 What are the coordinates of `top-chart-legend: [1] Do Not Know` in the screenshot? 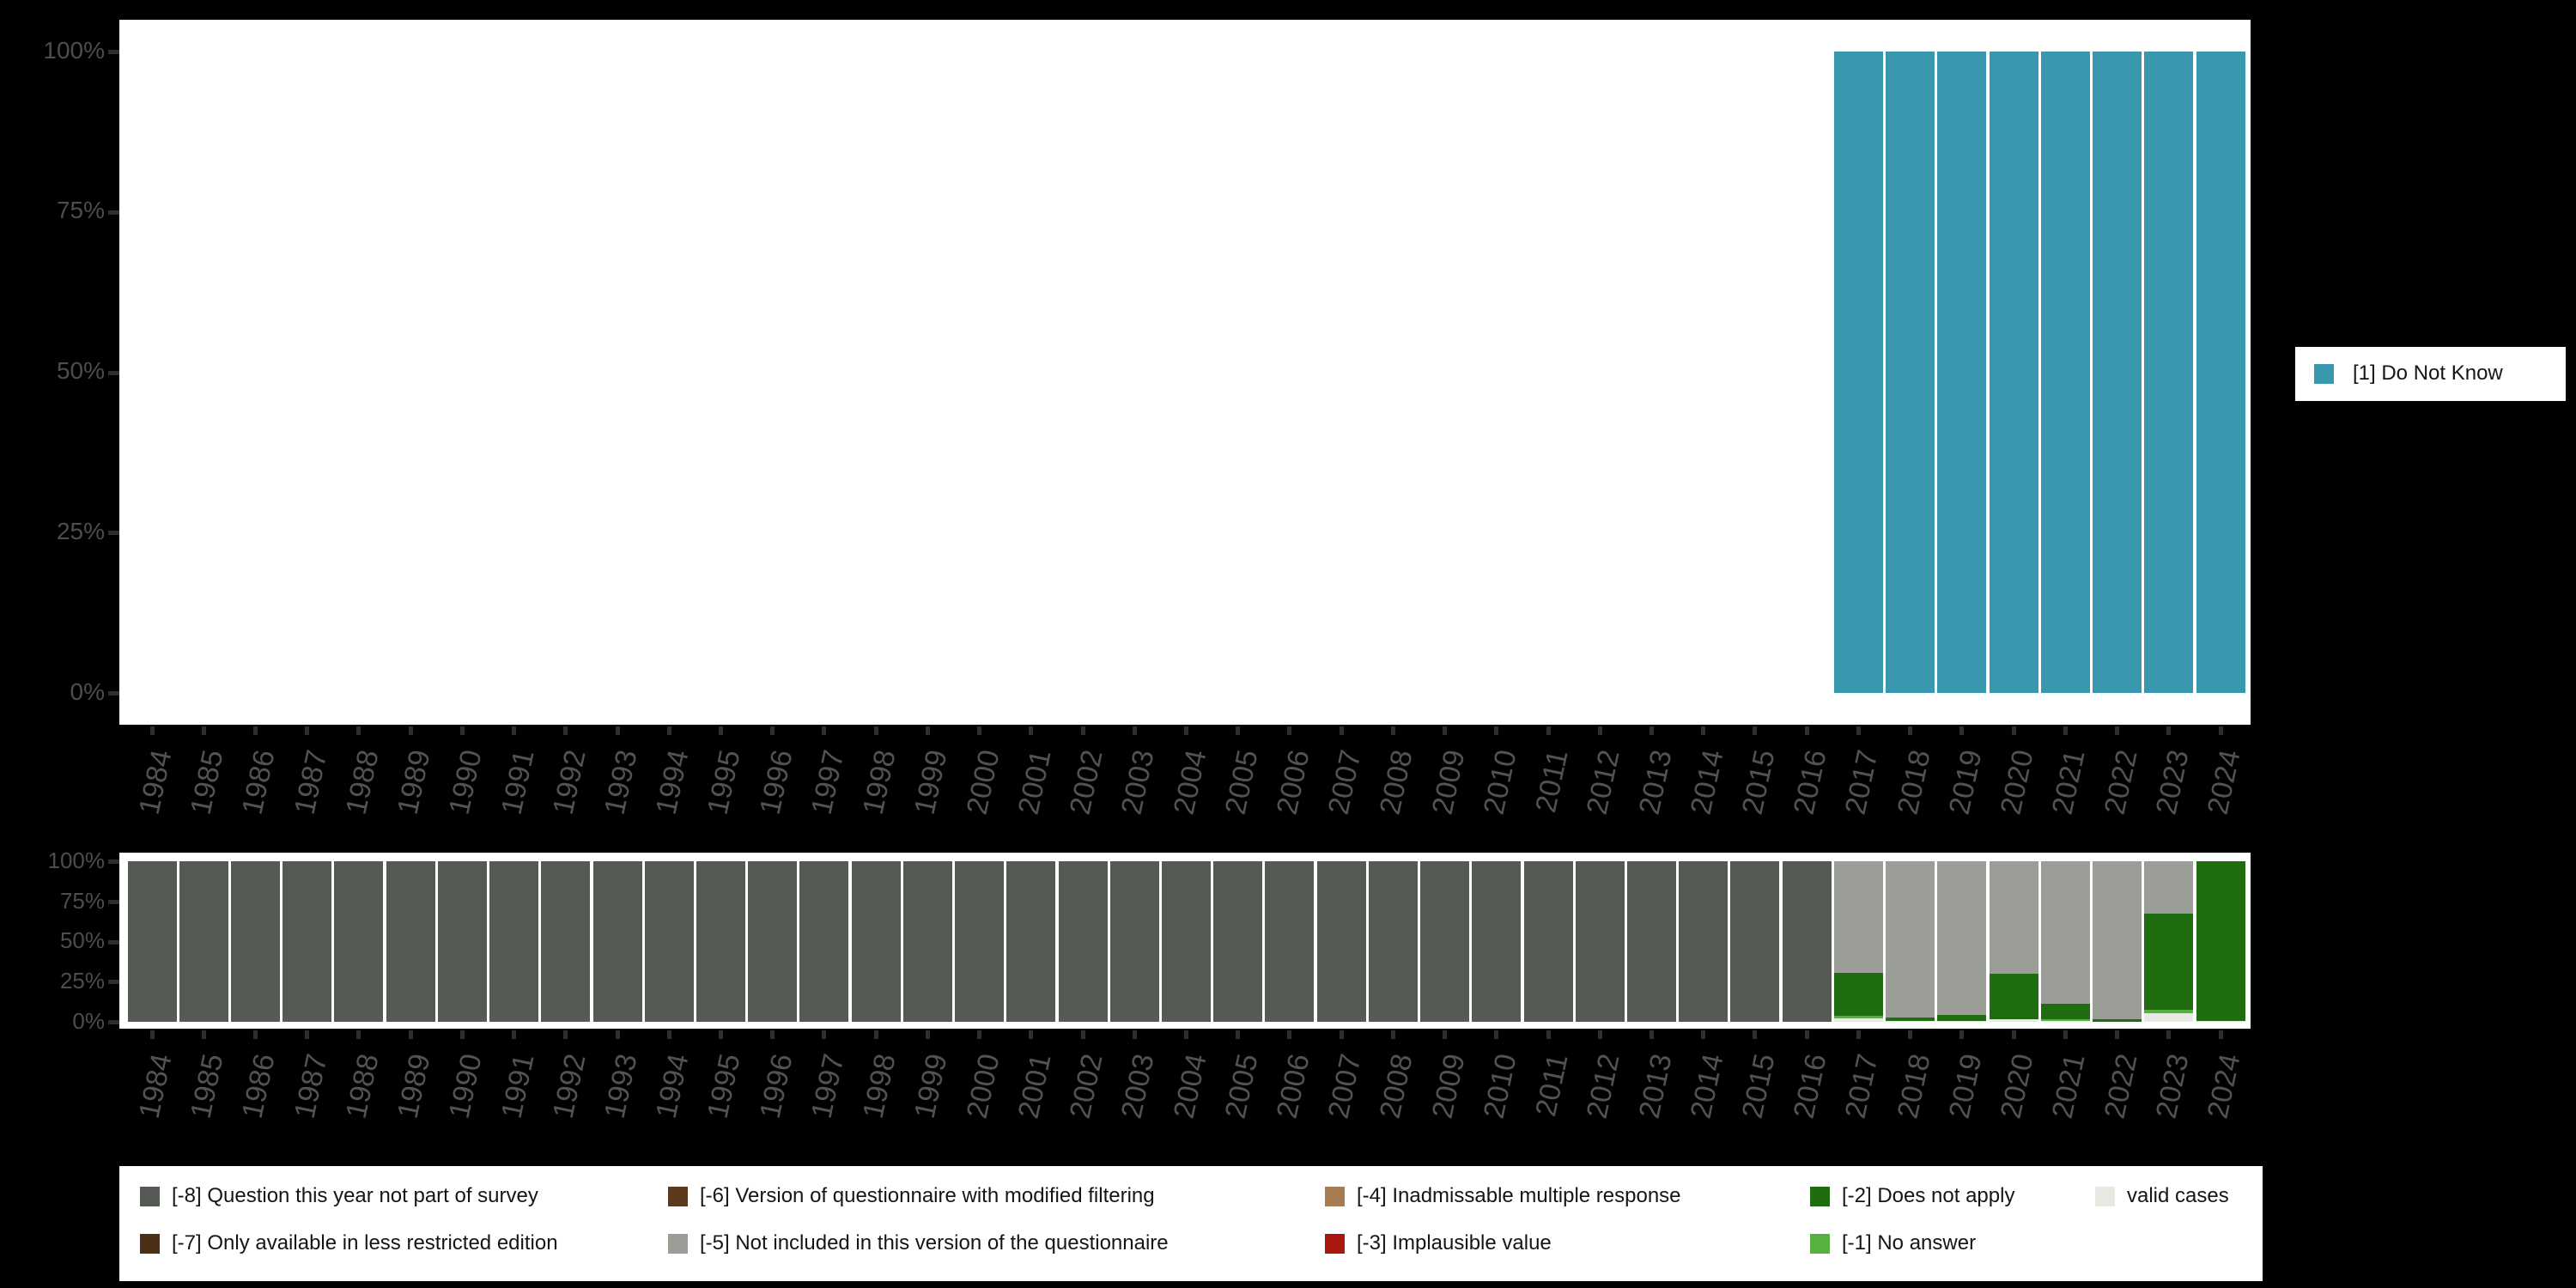 It's located at (2430, 374).